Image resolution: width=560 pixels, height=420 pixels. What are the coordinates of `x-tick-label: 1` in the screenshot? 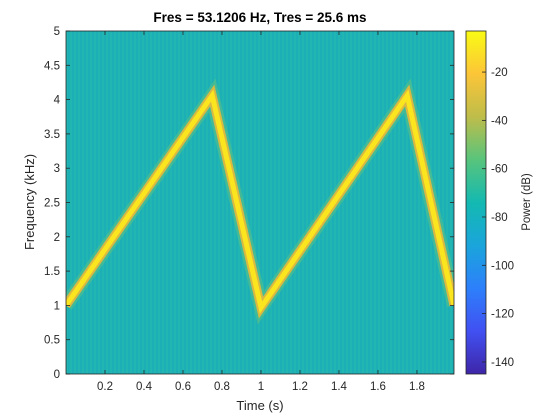 It's located at (261, 387).